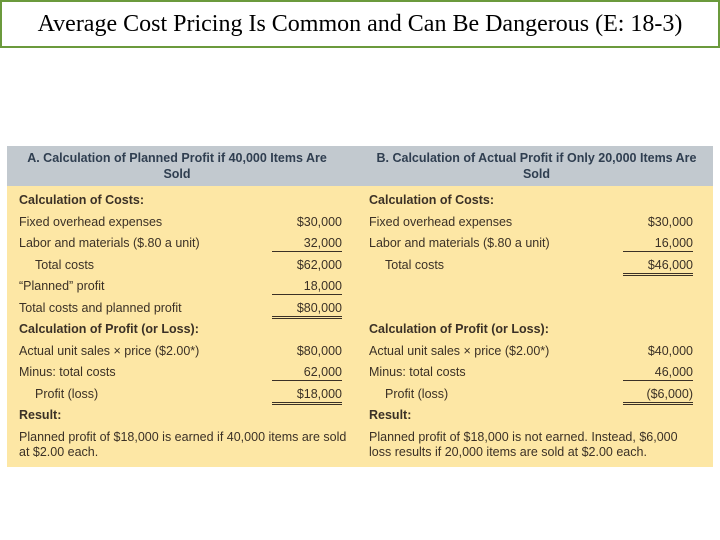 The height and width of the screenshot is (540, 720). What do you see at coordinates (307, 287) in the screenshot?
I see `a-planned-profit-amount: 18,000` at bounding box center [307, 287].